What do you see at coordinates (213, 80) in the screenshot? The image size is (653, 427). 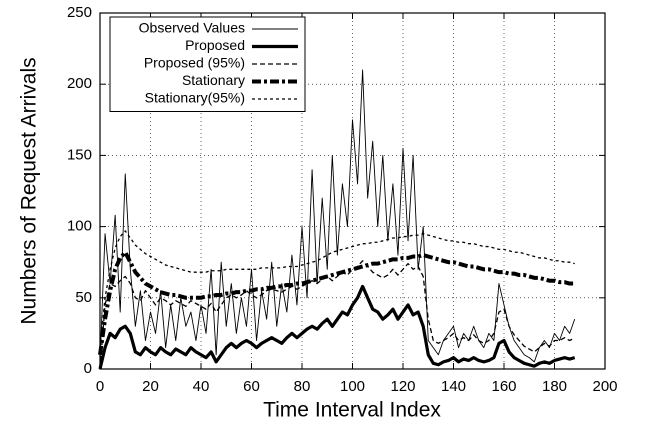 I see `legend-label: Stationary` at bounding box center [213, 80].